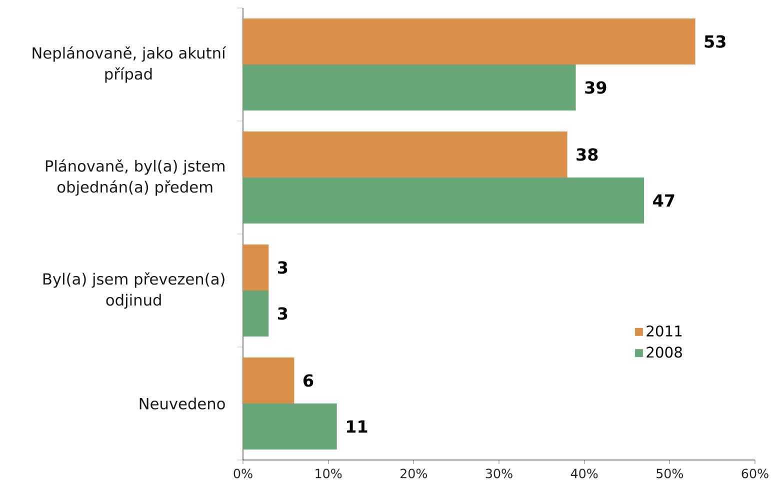 This screenshot has height=480, width=771. I want to click on x-tick-label: 50%, so click(670, 473).